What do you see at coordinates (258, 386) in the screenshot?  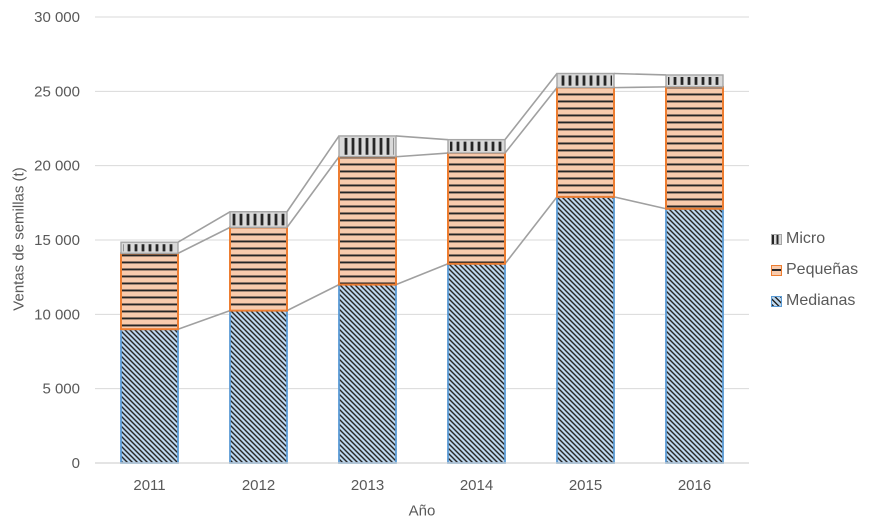 I see `bar-segment-medianas-2012` at bounding box center [258, 386].